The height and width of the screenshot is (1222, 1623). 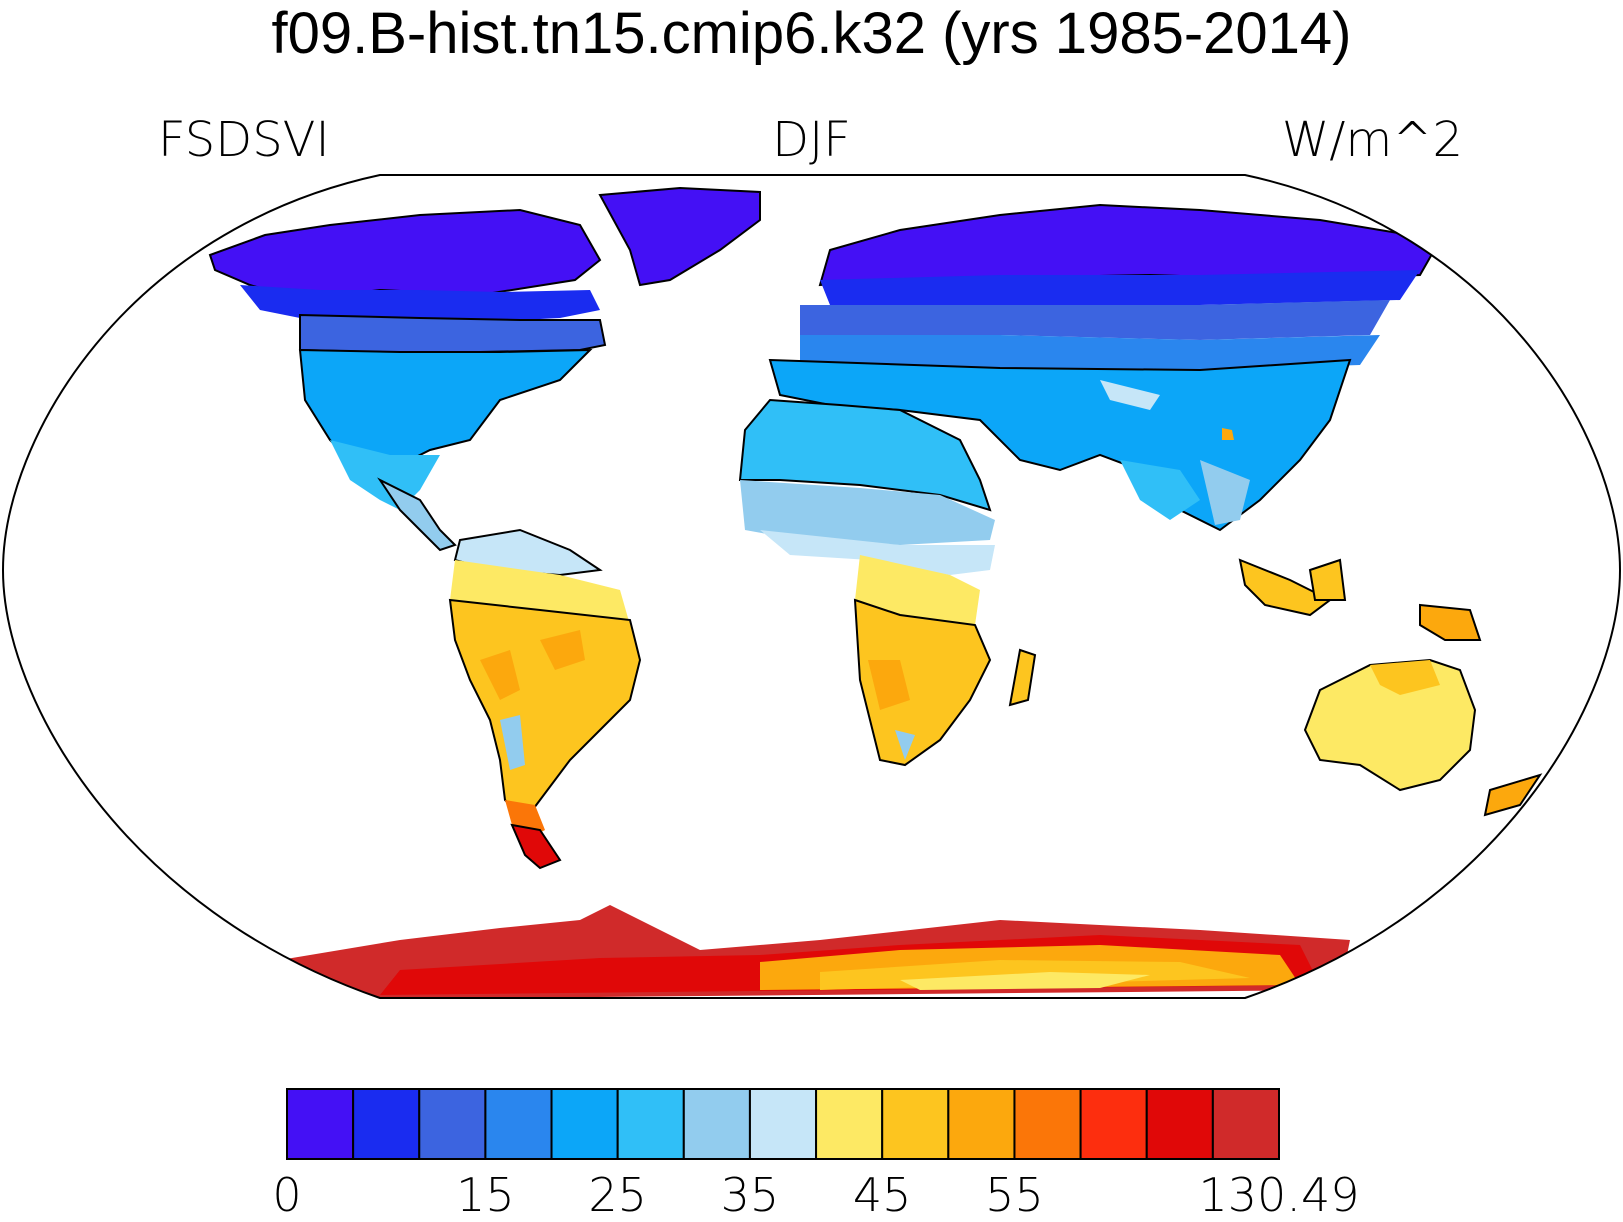 I want to click on colorbar-tick-label: 130.49, so click(x=1279, y=1195).